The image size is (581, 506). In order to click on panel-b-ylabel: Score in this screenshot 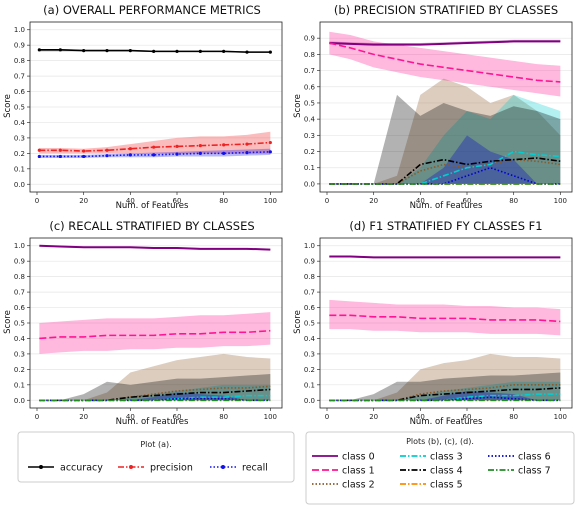, I will do `click(298, 106)`.